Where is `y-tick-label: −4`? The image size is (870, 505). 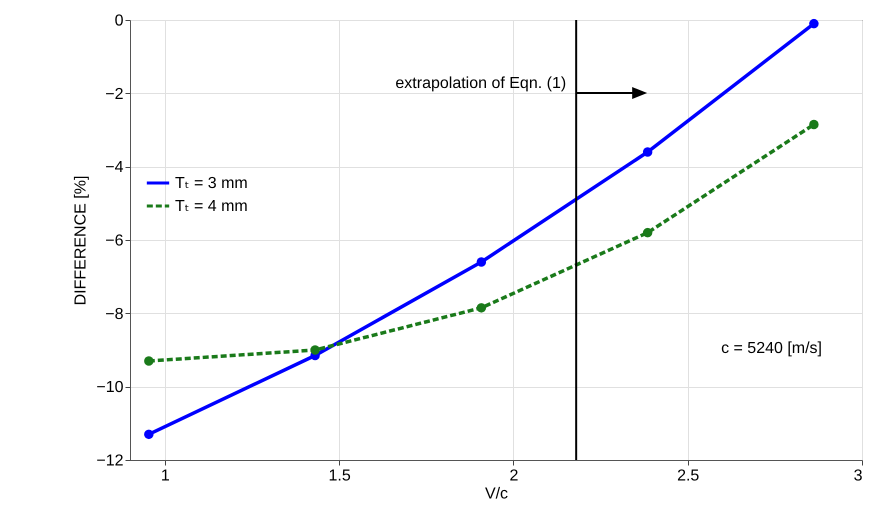 y-tick-label: −4 is located at coordinates (114, 167).